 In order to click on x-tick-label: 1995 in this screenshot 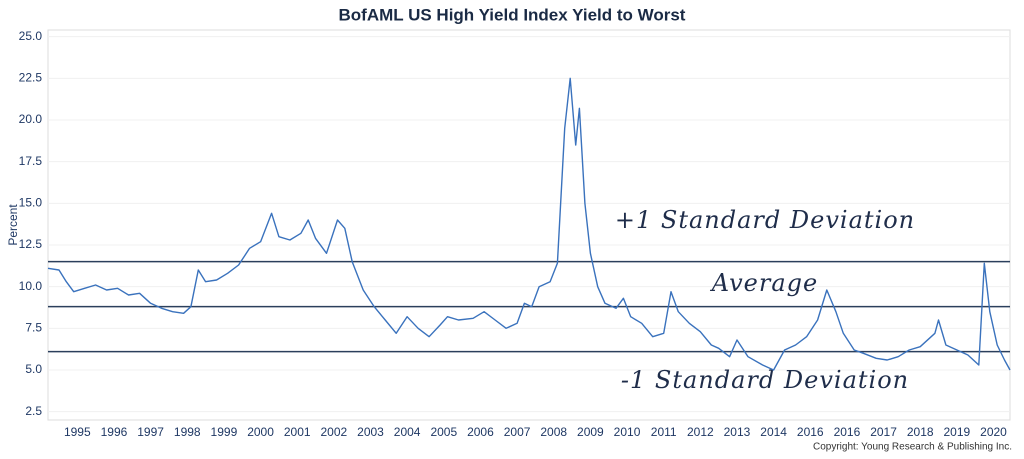, I will do `click(77, 432)`.